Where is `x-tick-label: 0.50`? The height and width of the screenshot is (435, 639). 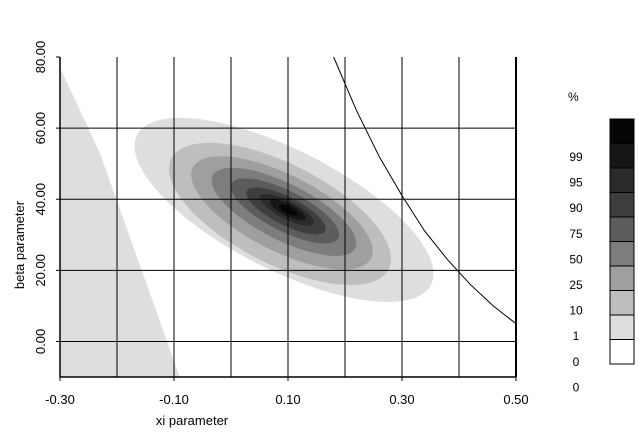 x-tick-label: 0.50 is located at coordinates (515, 399).